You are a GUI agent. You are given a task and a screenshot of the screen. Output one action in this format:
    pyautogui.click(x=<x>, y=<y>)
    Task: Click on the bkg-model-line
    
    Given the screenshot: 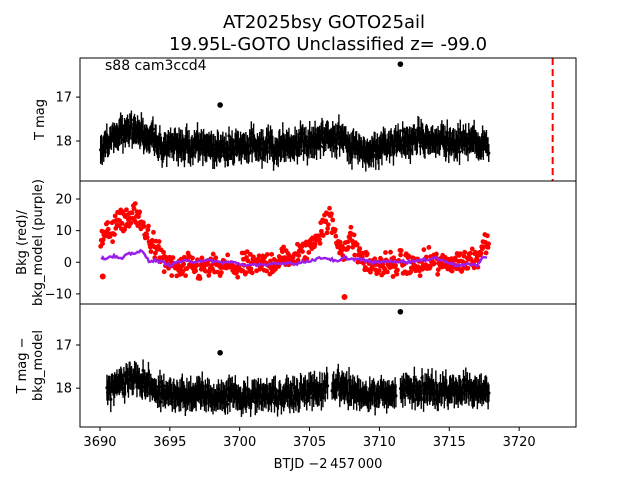 What is the action you would take?
    pyautogui.click(x=294, y=258)
    